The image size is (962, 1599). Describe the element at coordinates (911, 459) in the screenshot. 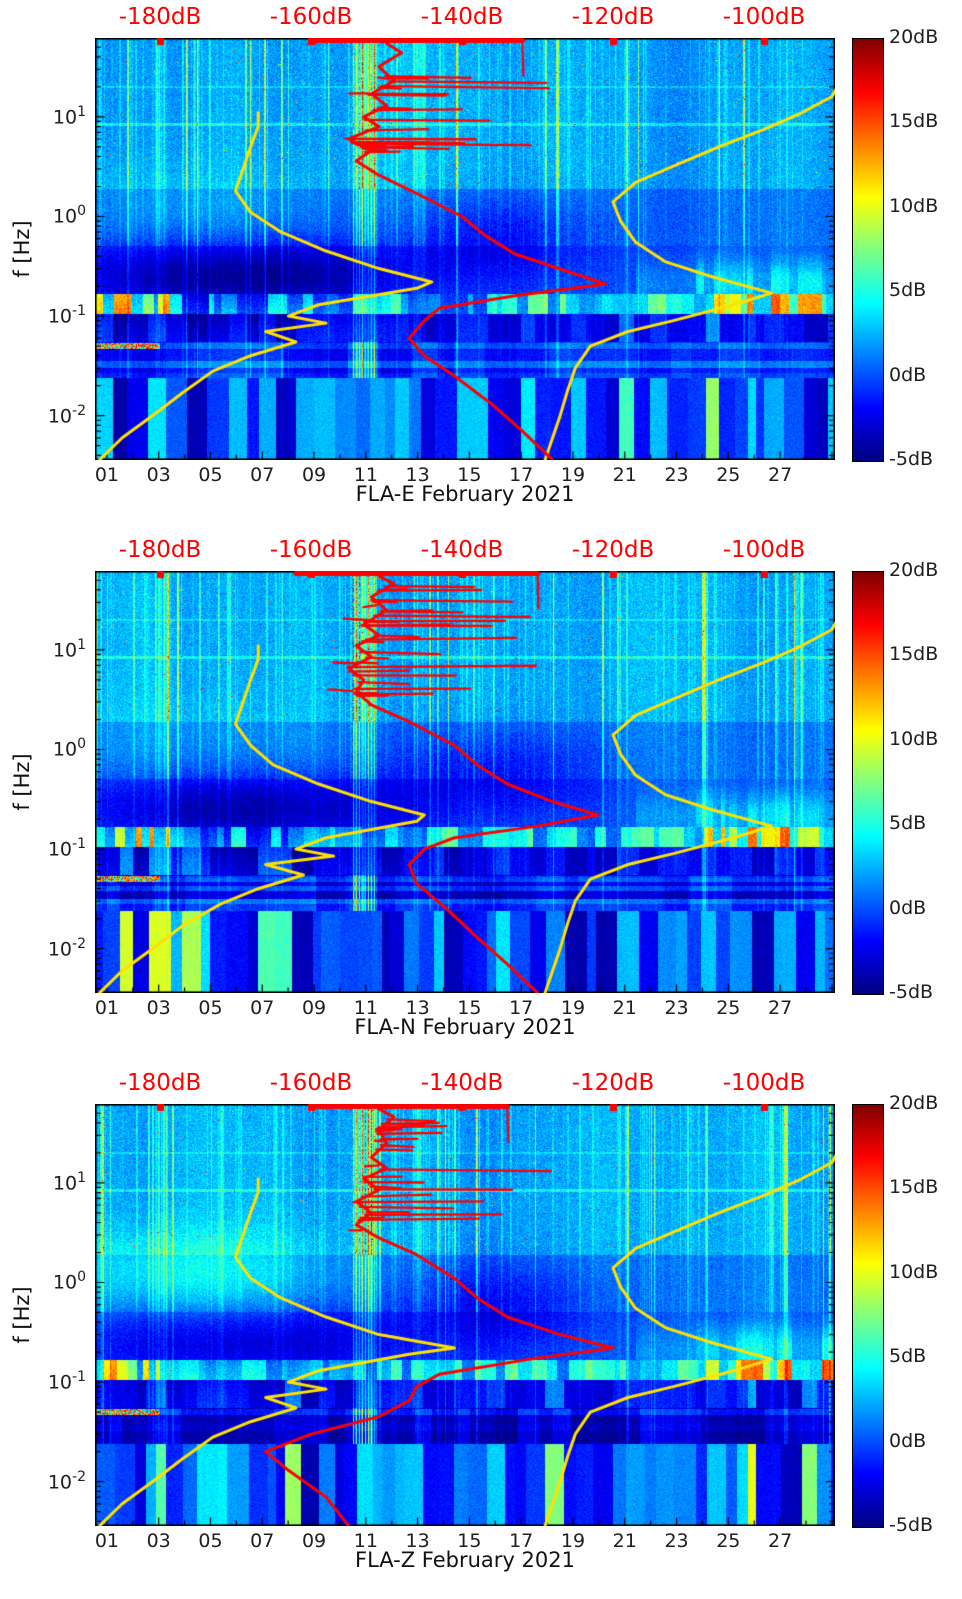

I see `colorbar-tick-label: -5dB` at that location.